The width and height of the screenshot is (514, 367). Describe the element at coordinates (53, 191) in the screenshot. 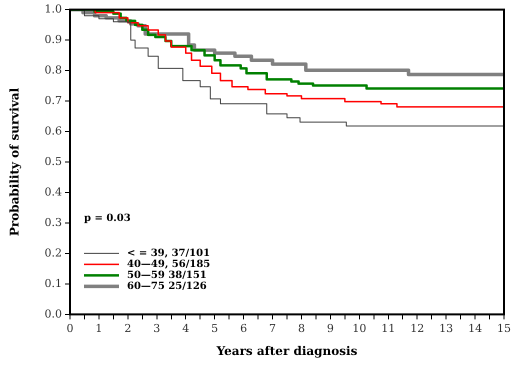

I see `y-tick-label: 0.4` at that location.